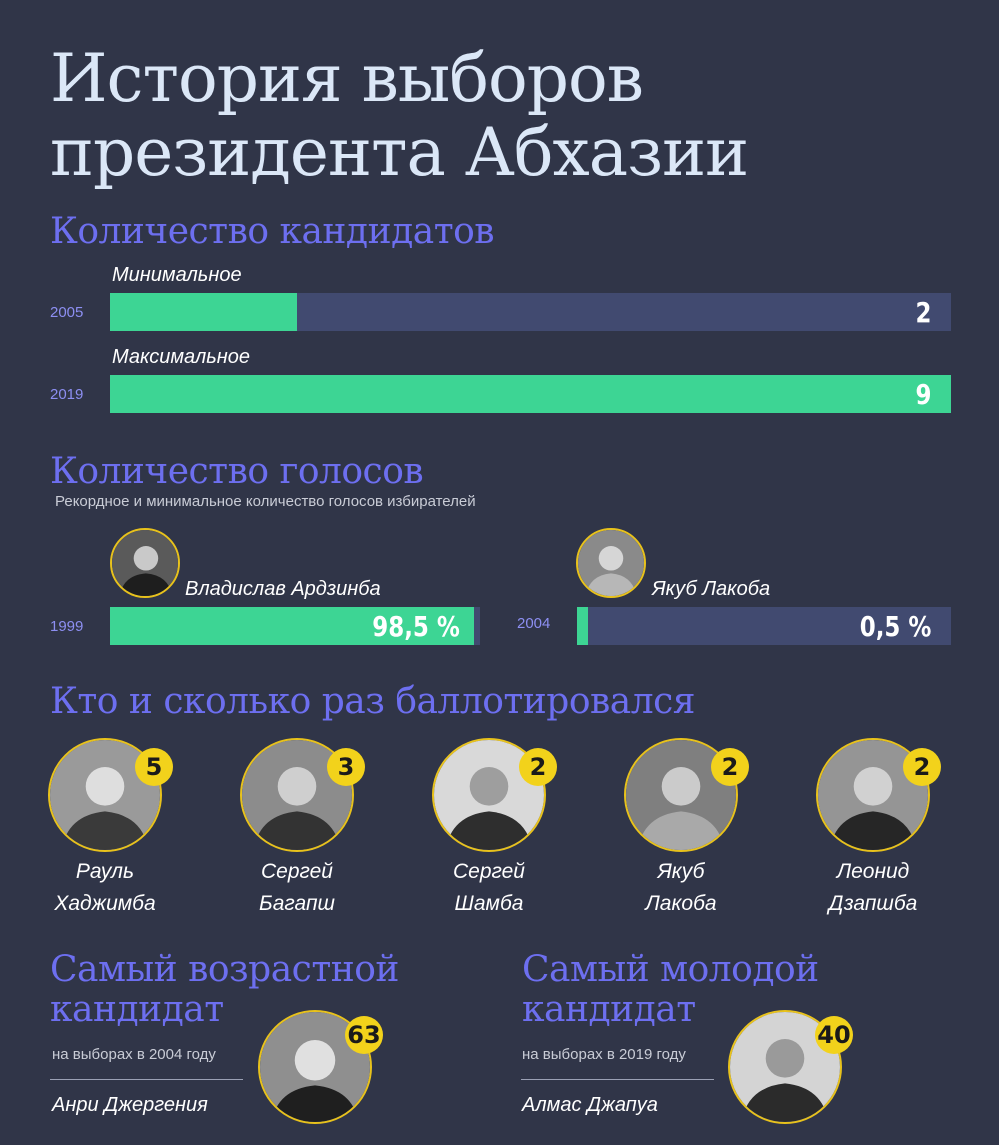  I want to click on youngest-heading: Самый молодой кандидат, so click(670, 990).